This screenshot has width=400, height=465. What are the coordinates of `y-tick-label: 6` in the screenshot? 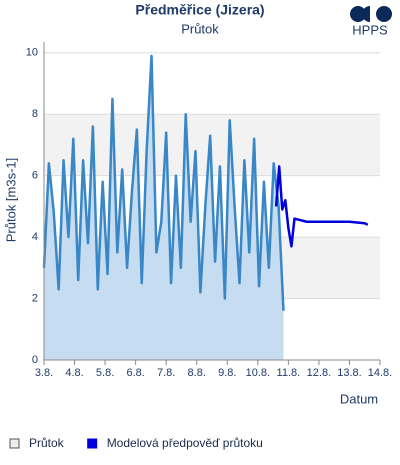 It's located at (35, 176).